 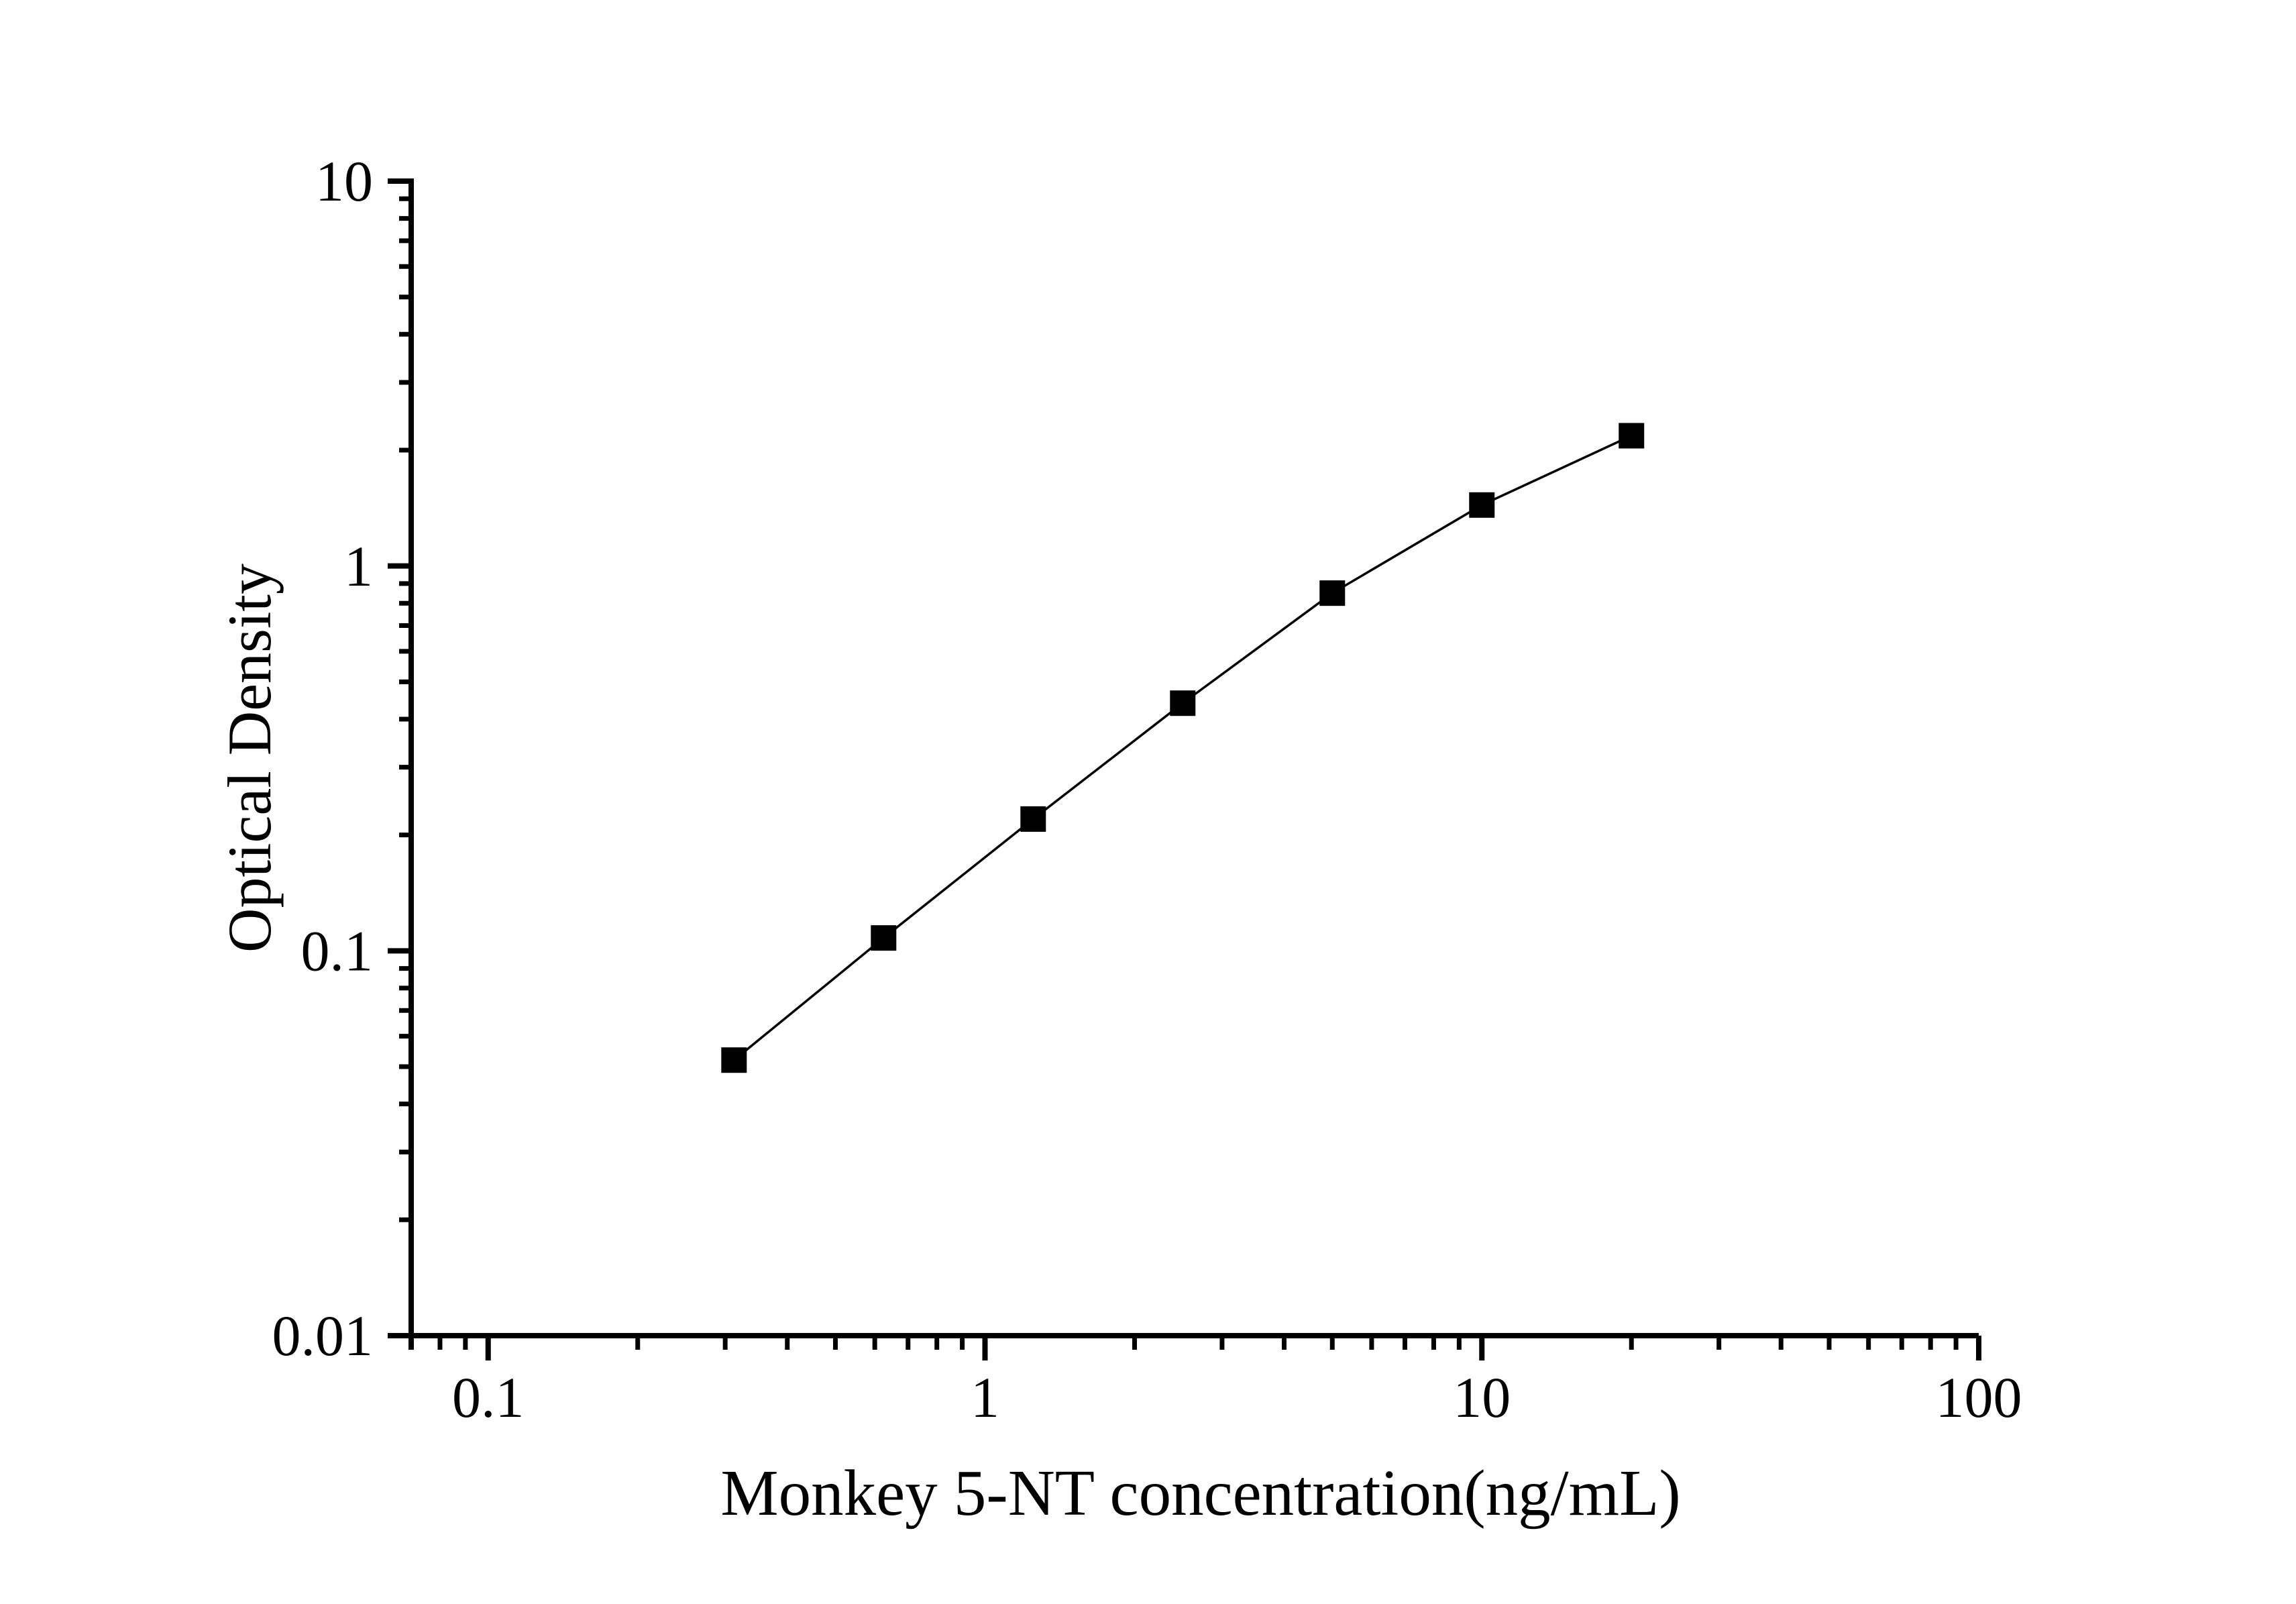 What do you see at coordinates (1979, 1398) in the screenshot?
I see `x-tick-label: 100` at bounding box center [1979, 1398].